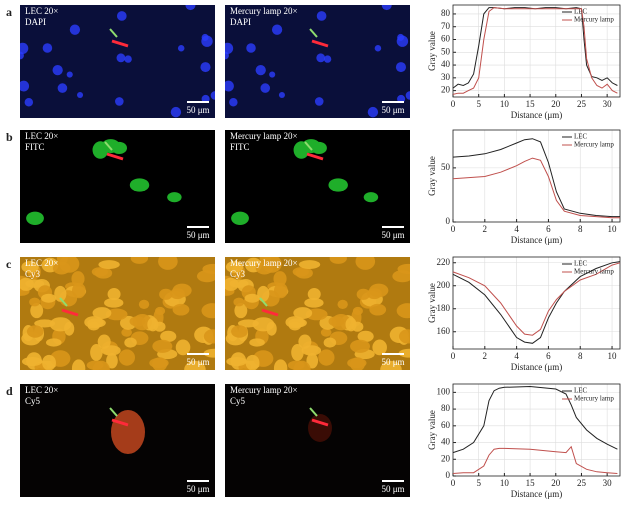  Describe the element at coordinates (444, 262) in the screenshot. I see `y-tick-label: 220` at that location.